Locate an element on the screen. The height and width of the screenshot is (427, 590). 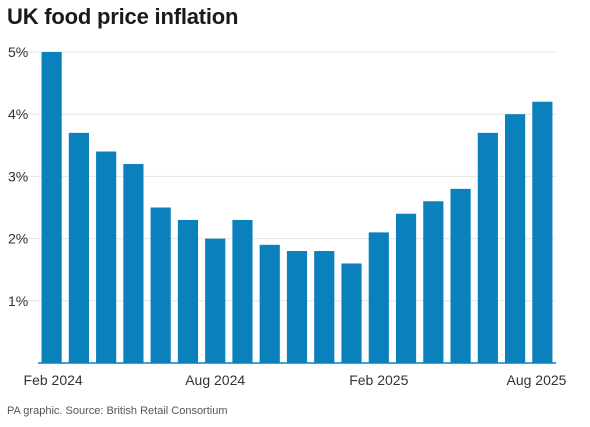
y-tick-label: 1% is located at coordinates (18, 301).